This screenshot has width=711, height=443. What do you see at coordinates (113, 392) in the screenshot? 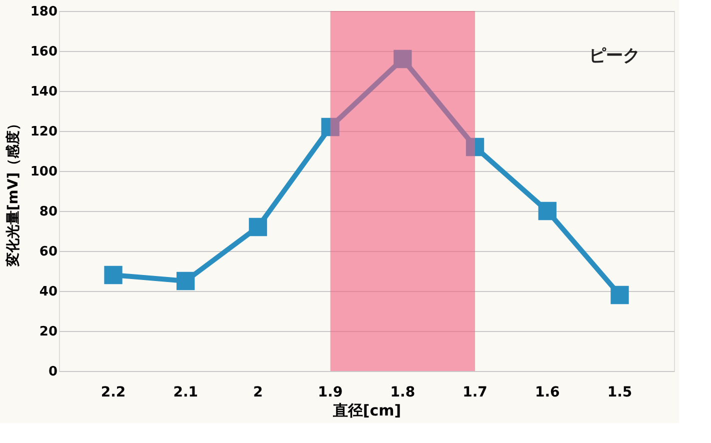
I see `x-tick-label: 2.2` at bounding box center [113, 392].